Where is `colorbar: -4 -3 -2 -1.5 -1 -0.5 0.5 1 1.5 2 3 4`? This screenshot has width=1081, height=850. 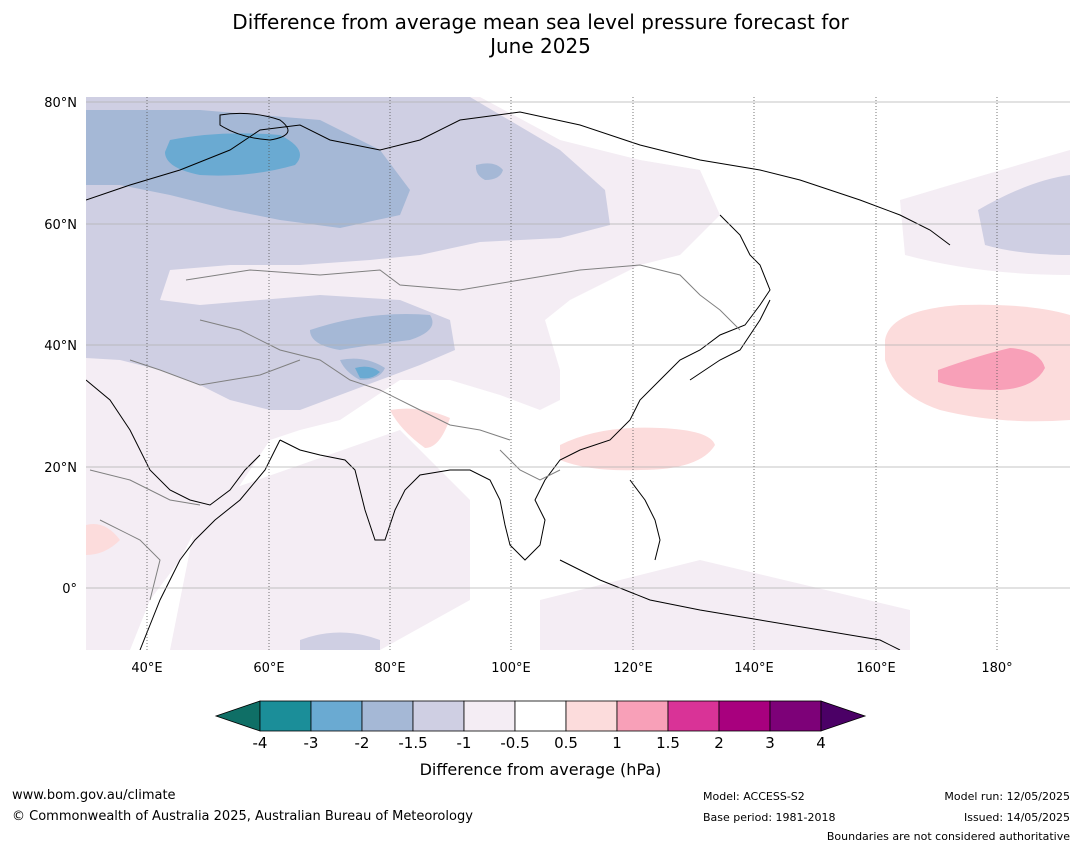 colorbar: -4 -3 -2 -1.5 -1 -0.5 0.5 1 1.5 2 3 4 is located at coordinates (540, 726).